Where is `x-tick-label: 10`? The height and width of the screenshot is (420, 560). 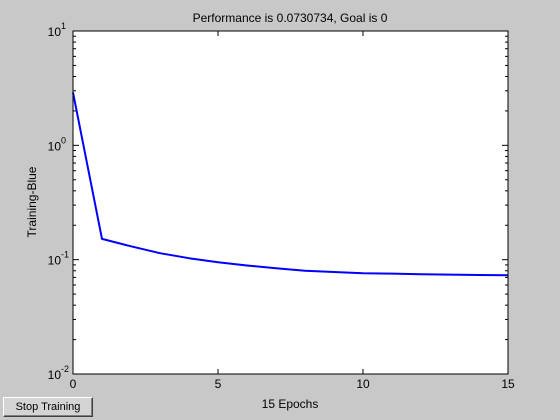 x-tick-label: 10 is located at coordinates (363, 384).